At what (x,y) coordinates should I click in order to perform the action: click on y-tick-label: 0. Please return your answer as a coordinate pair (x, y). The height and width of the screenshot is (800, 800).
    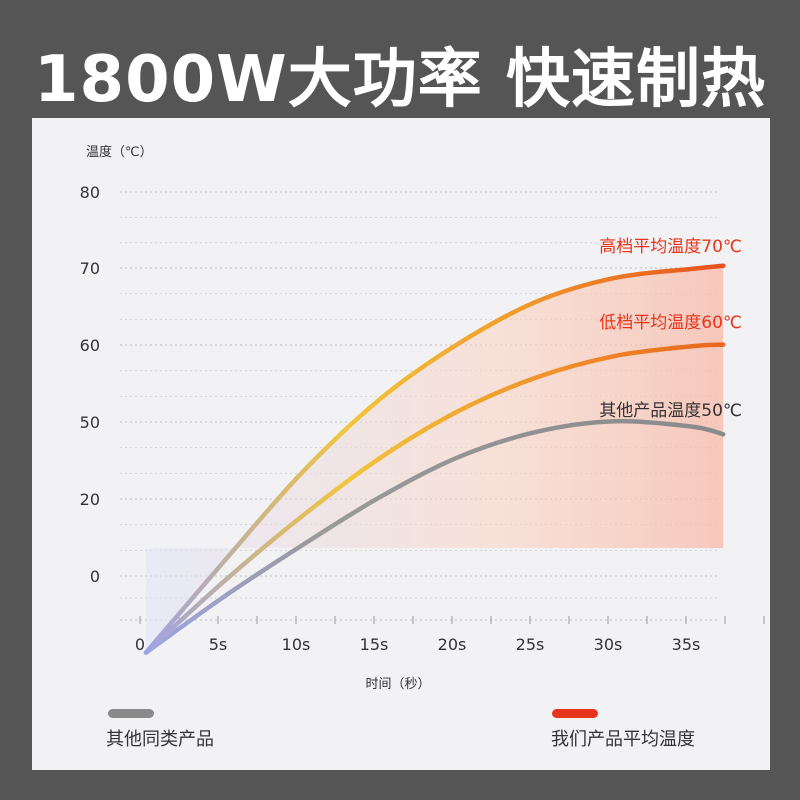
    Looking at the image, I should click on (95, 576).